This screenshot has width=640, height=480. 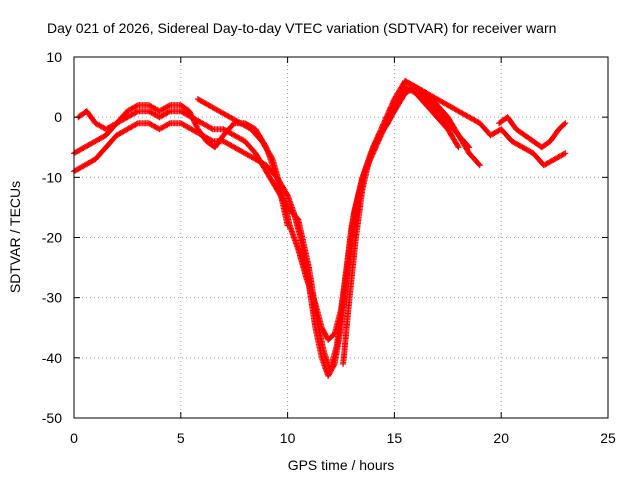 I want to click on y-tick-label: -50, so click(x=52, y=418).